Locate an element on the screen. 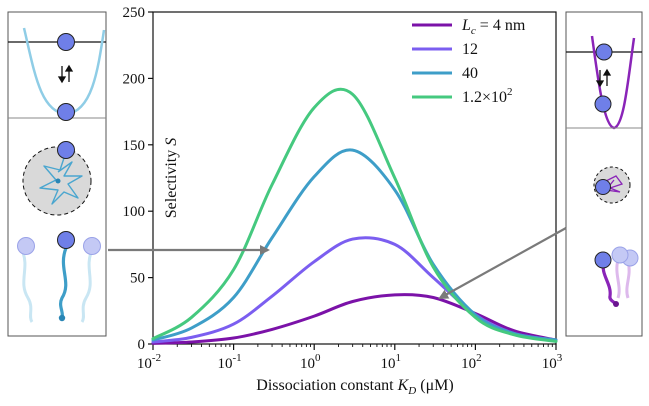 This screenshot has width=649, height=406. left-polymer-blob-diagram is located at coordinates (57, 178).